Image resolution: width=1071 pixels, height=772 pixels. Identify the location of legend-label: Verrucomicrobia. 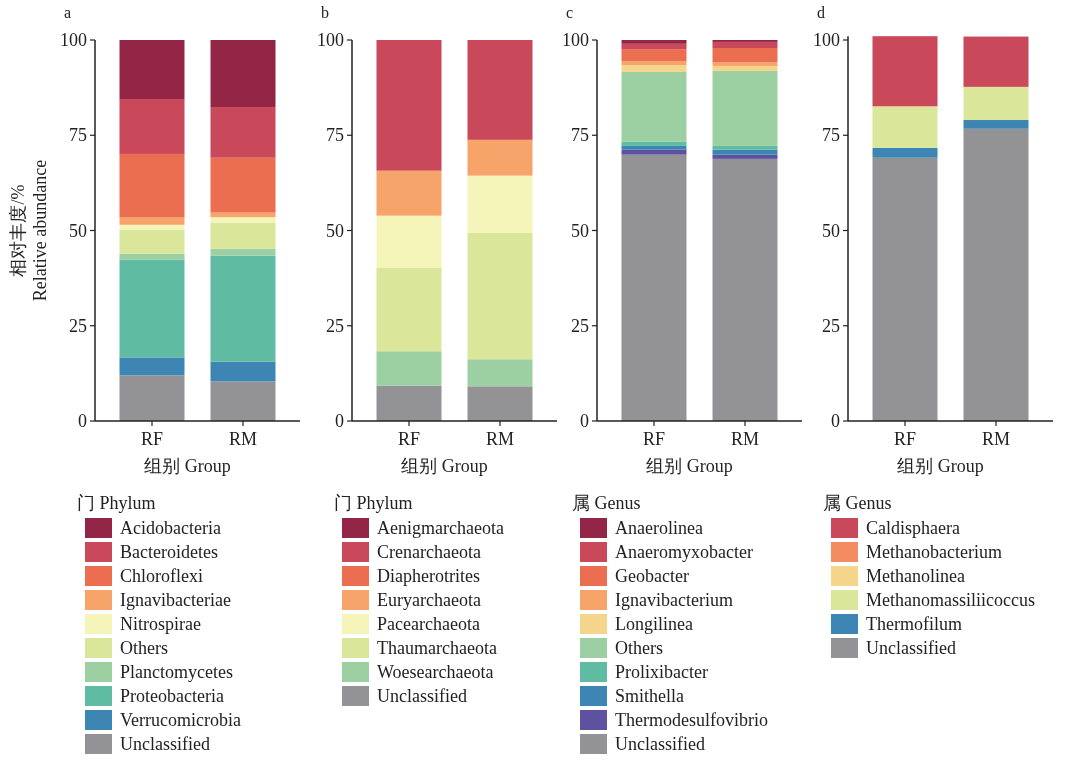
(180, 720).